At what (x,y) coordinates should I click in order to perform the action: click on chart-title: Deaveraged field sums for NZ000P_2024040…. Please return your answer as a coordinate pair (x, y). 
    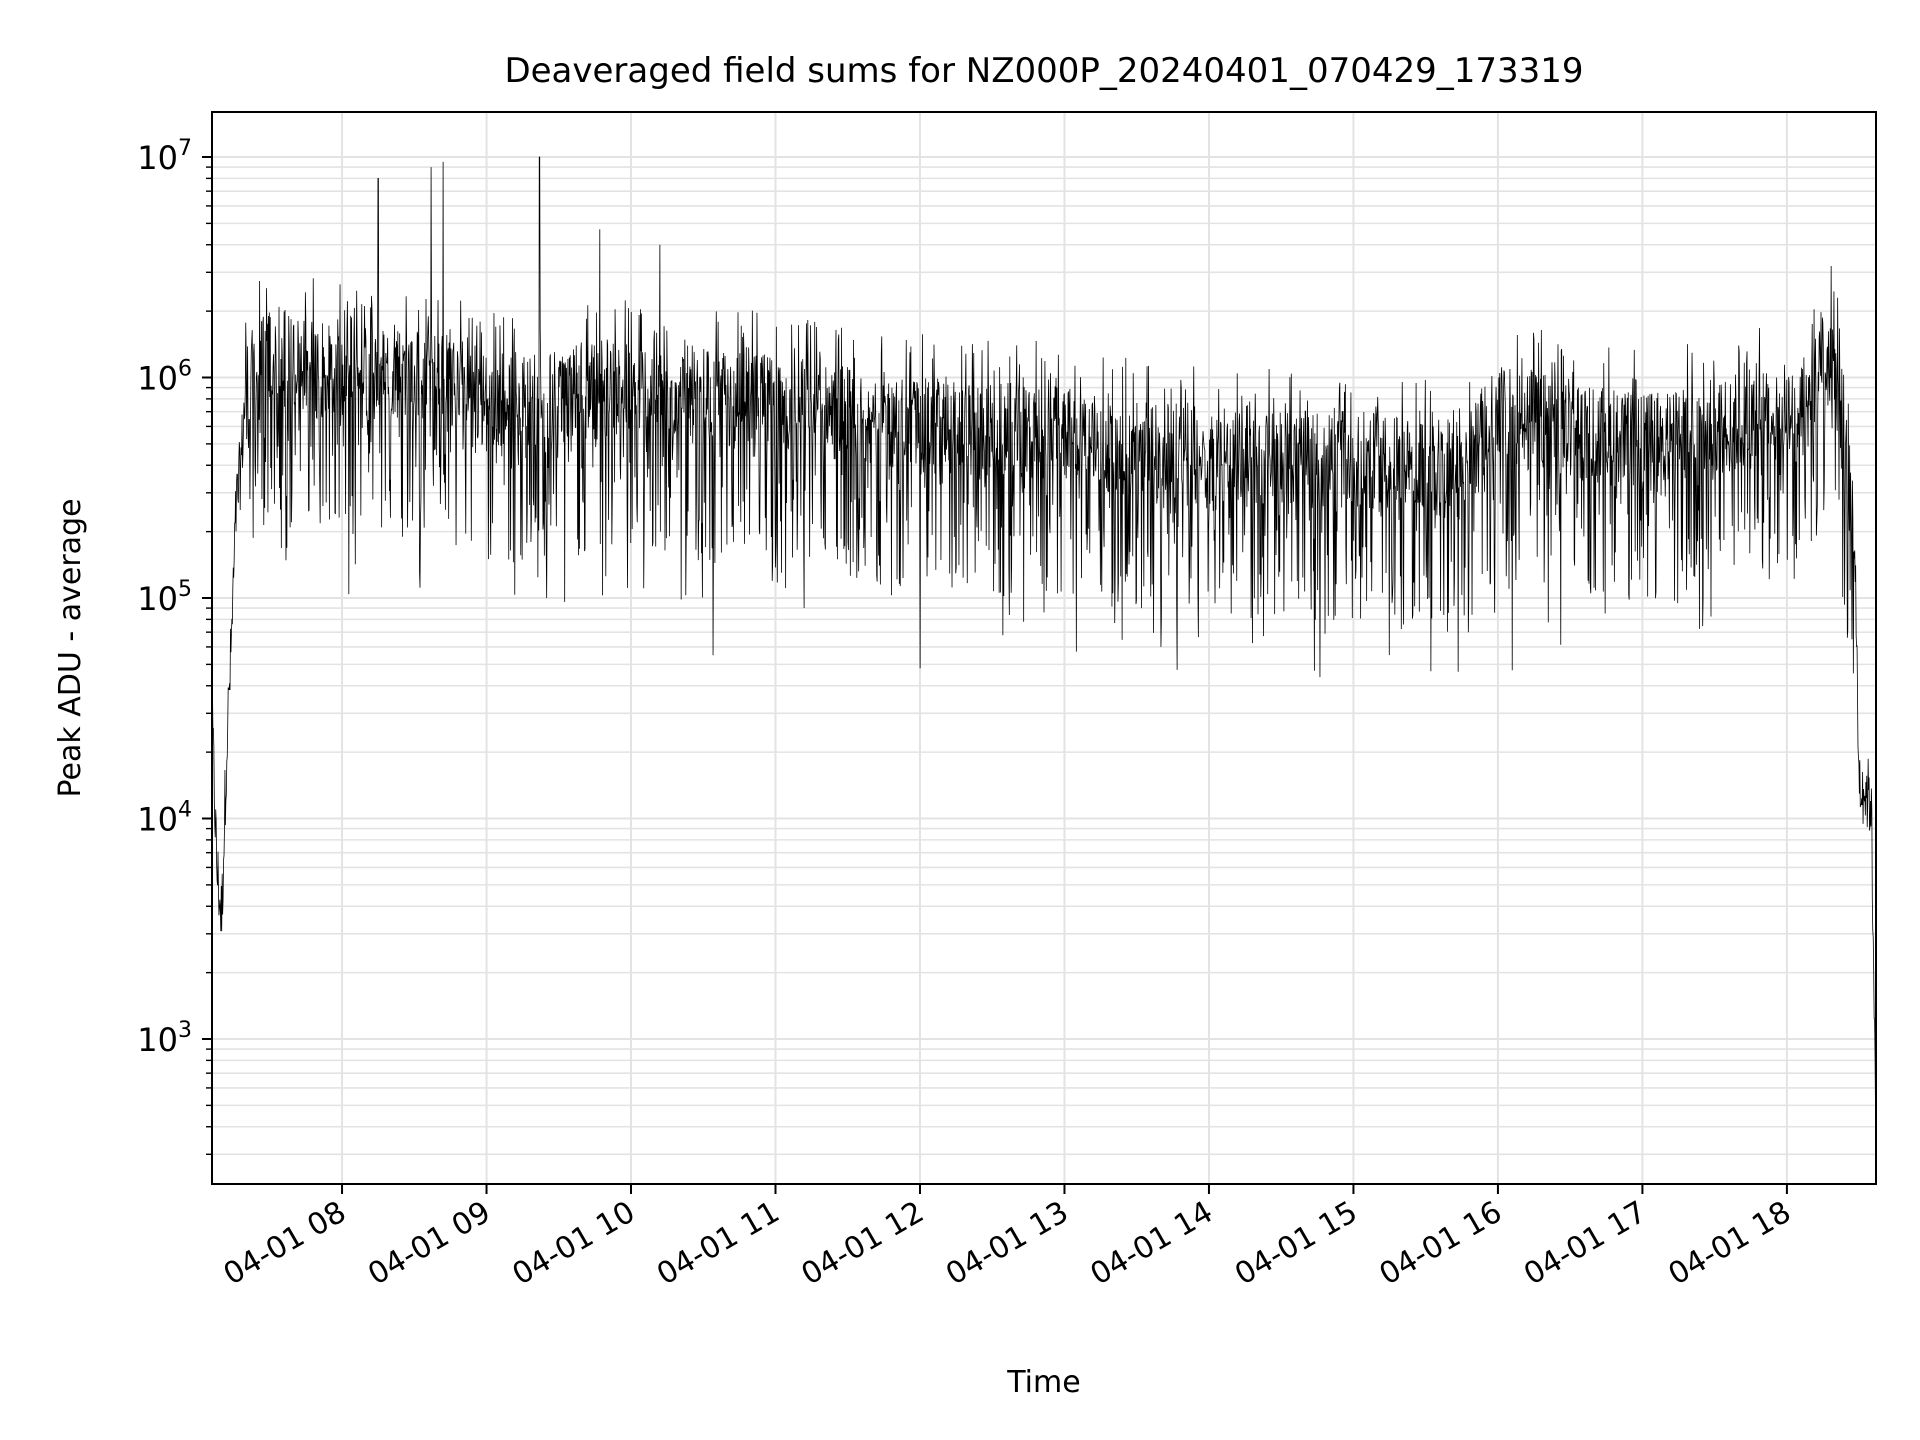
    Looking at the image, I should click on (1043, 71).